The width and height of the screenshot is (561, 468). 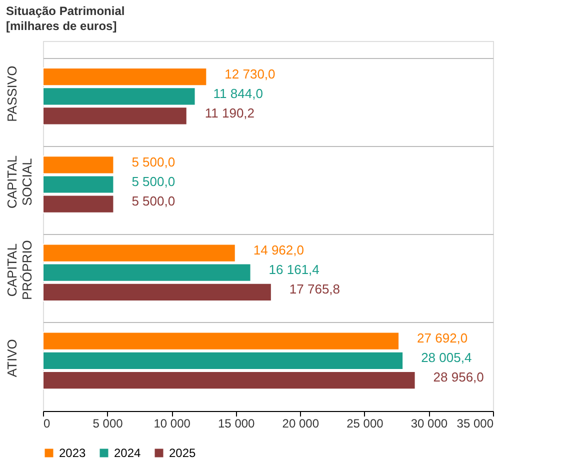 What do you see at coordinates (12, 94) in the screenshot?
I see `y-tick-label: PASSIVO` at bounding box center [12, 94].